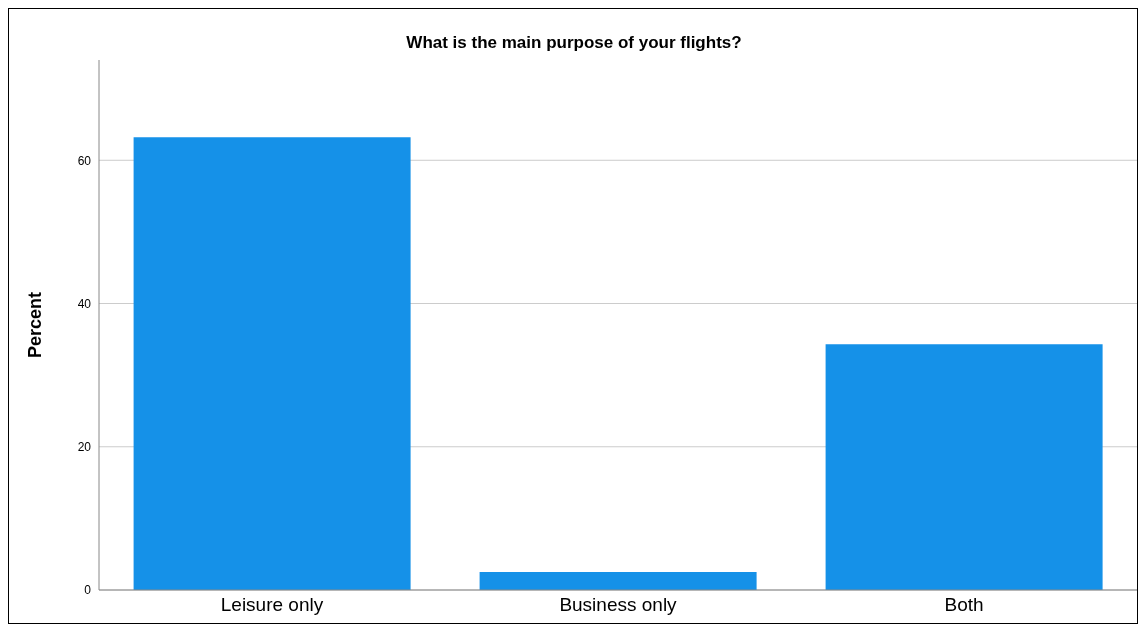 The height and width of the screenshot is (624, 1138). Describe the element at coordinates (272, 605) in the screenshot. I see `x-tick-label: Leisure only` at that location.